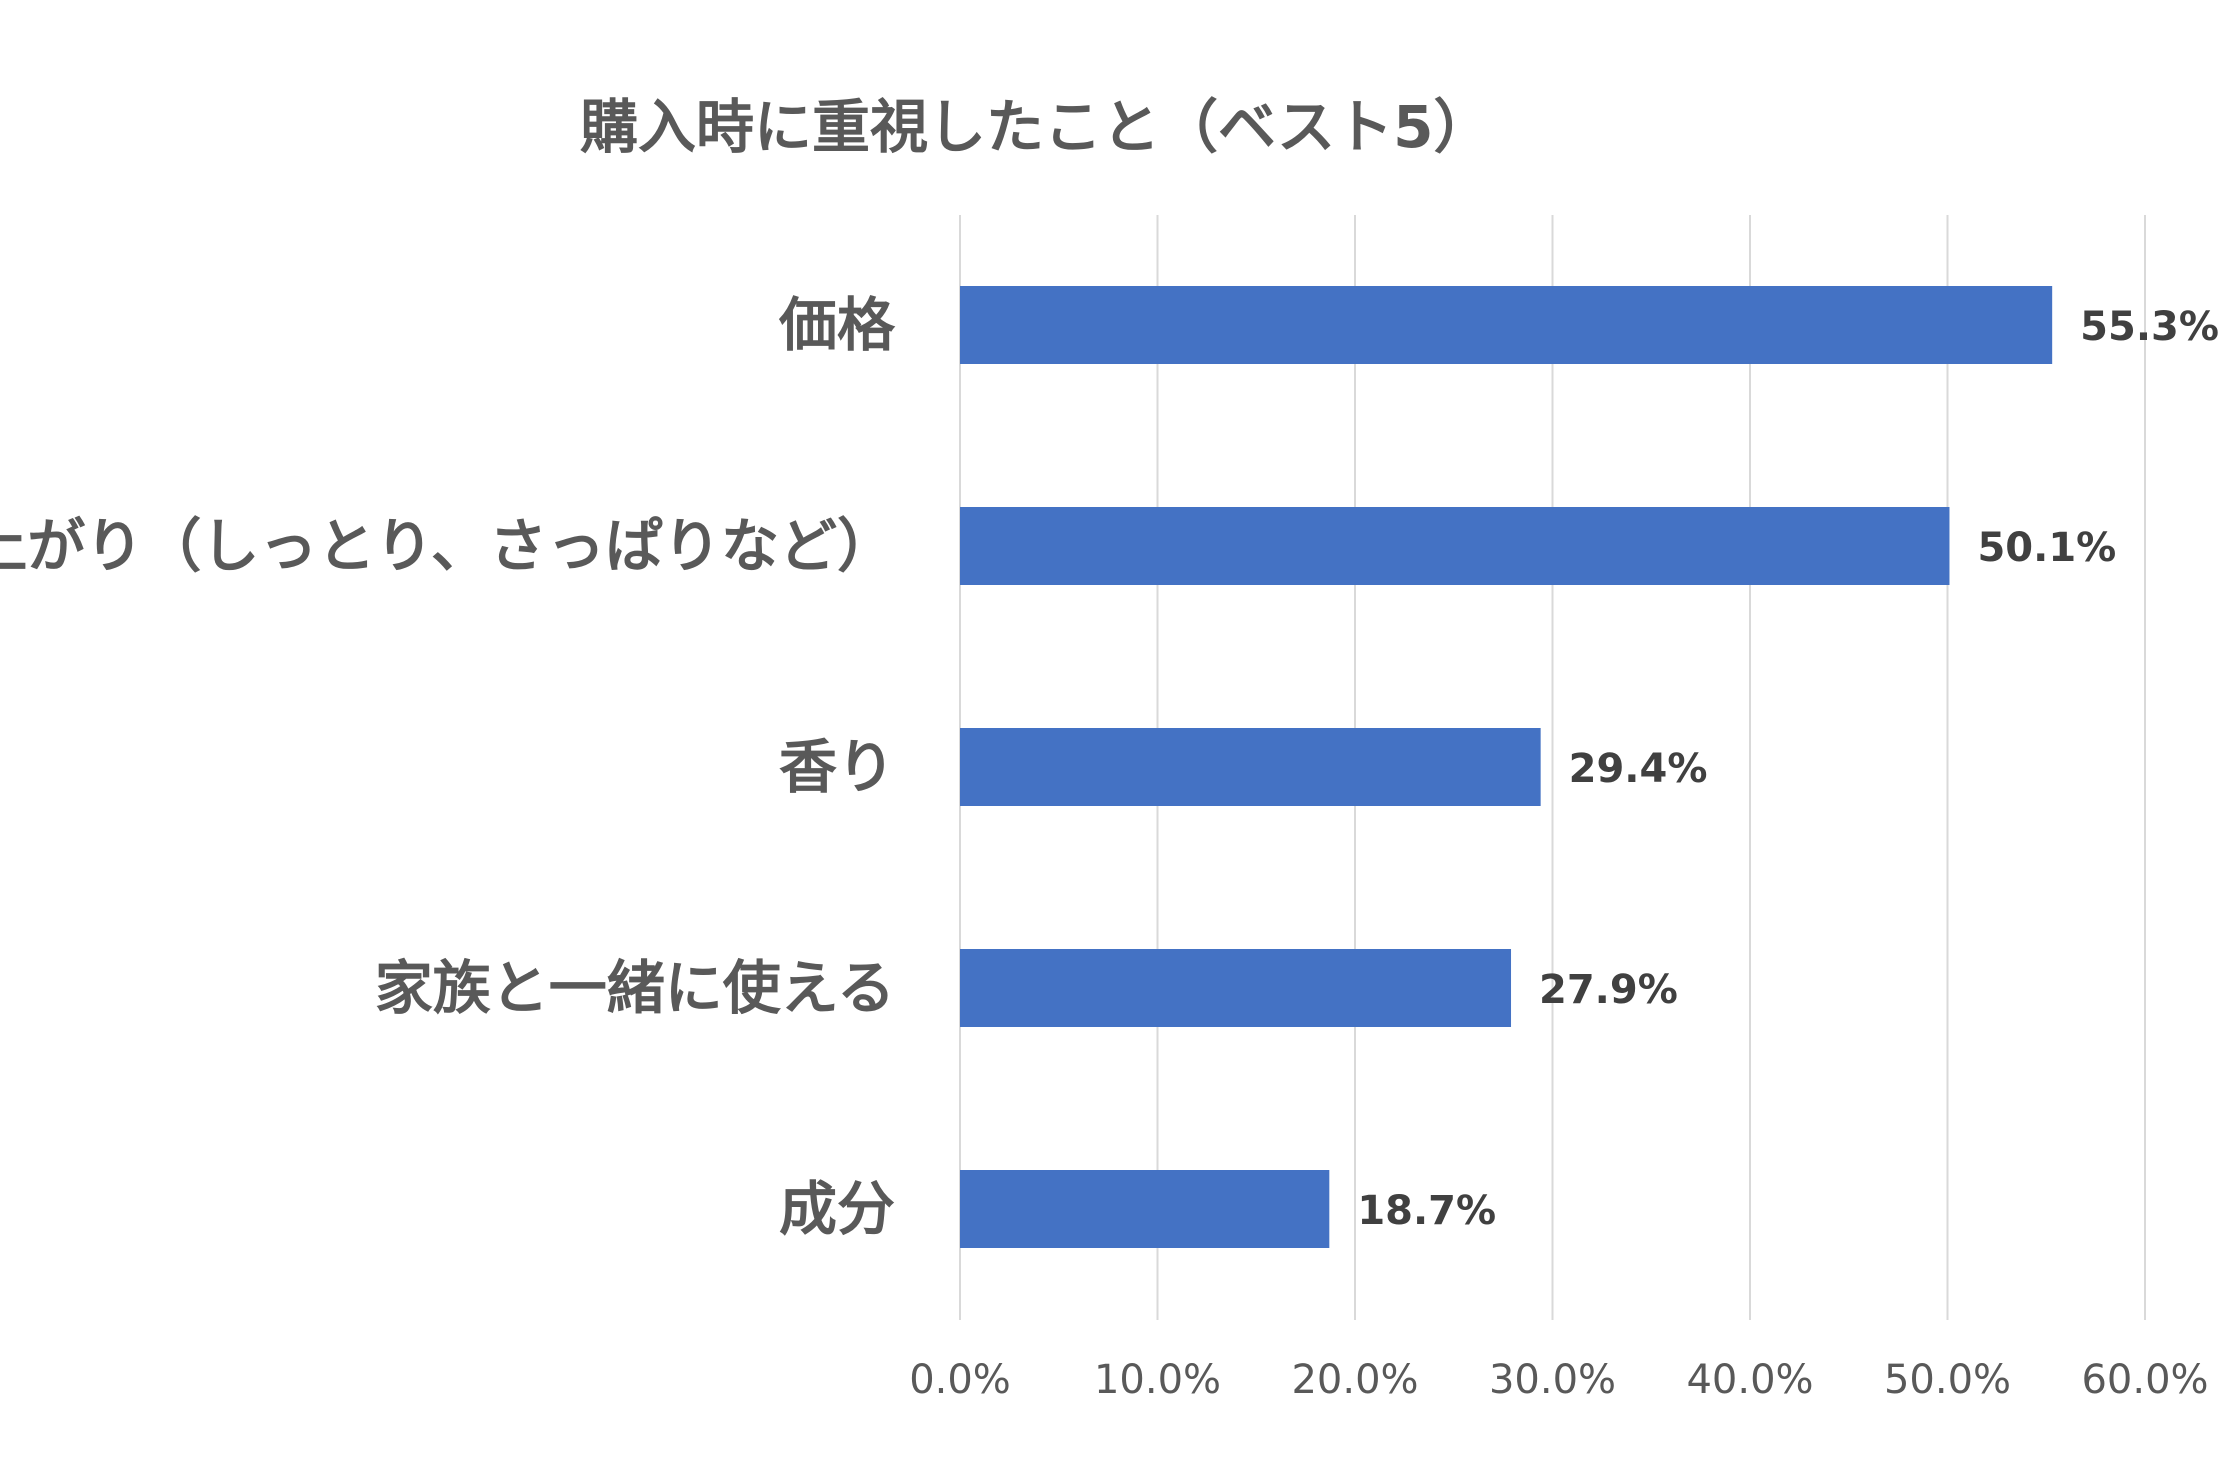 This screenshot has width=2234, height=1457. Describe the element at coordinates (837, 1209) in the screenshot. I see `category-label-4: 成分` at that location.